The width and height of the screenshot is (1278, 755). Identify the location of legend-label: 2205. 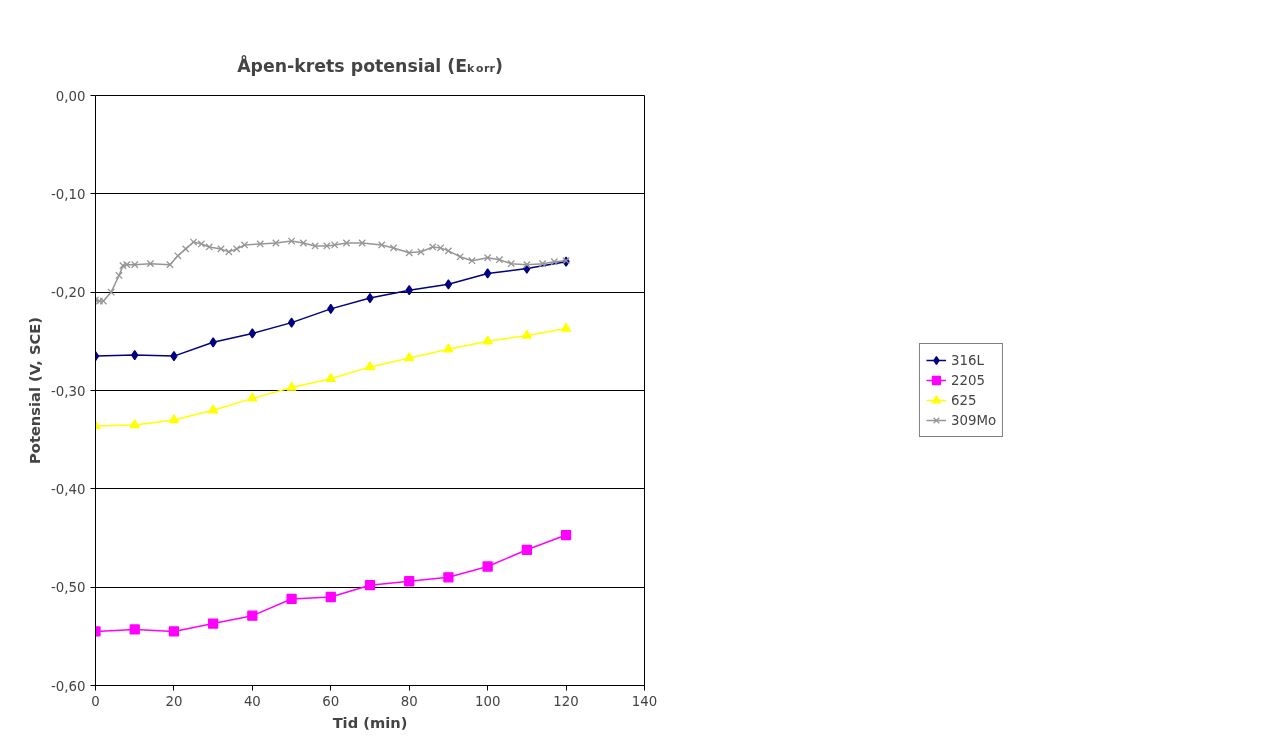
(967, 380).